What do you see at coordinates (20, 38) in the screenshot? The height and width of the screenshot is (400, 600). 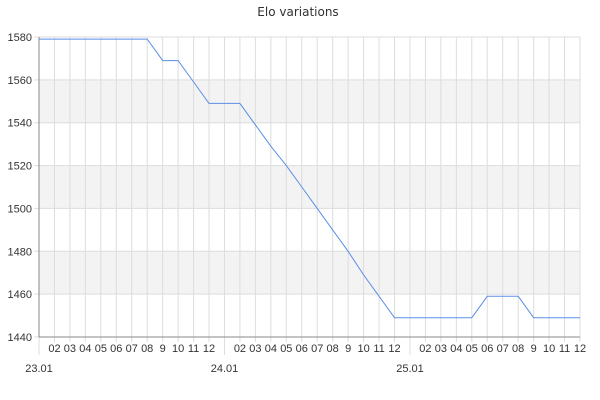 I see `y-tick-label: 1580` at bounding box center [20, 38].